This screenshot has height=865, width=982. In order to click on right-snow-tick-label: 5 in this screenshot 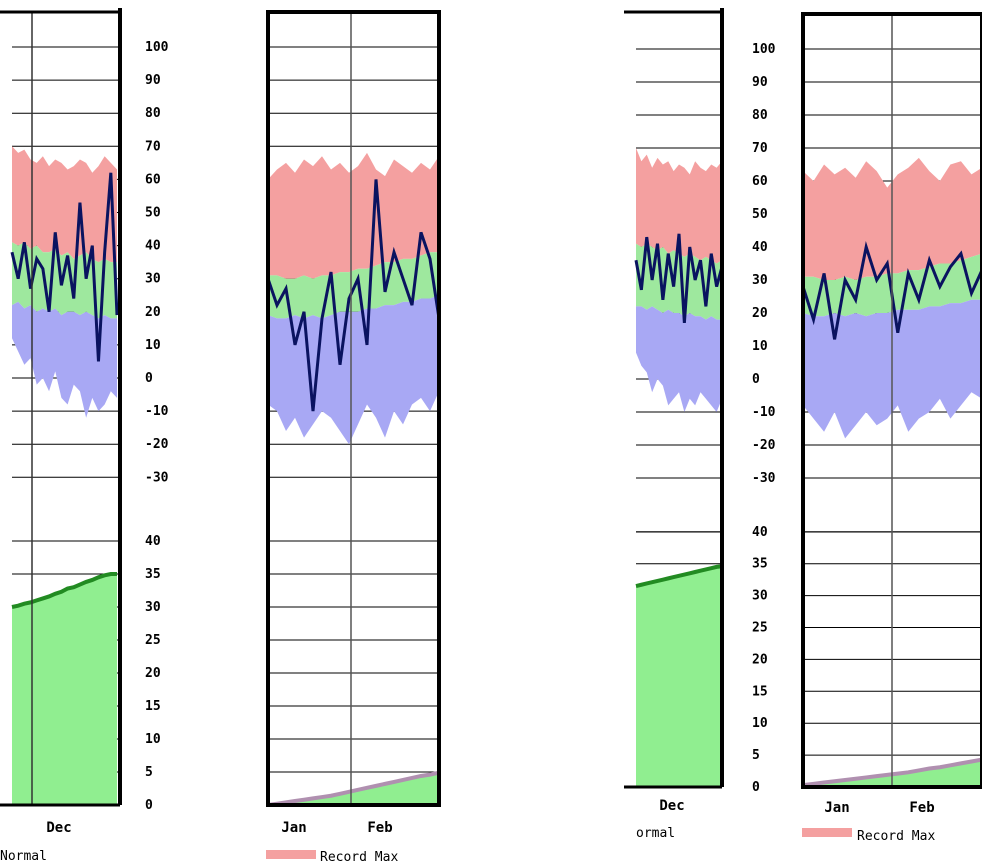, I will do `click(756, 755)`.